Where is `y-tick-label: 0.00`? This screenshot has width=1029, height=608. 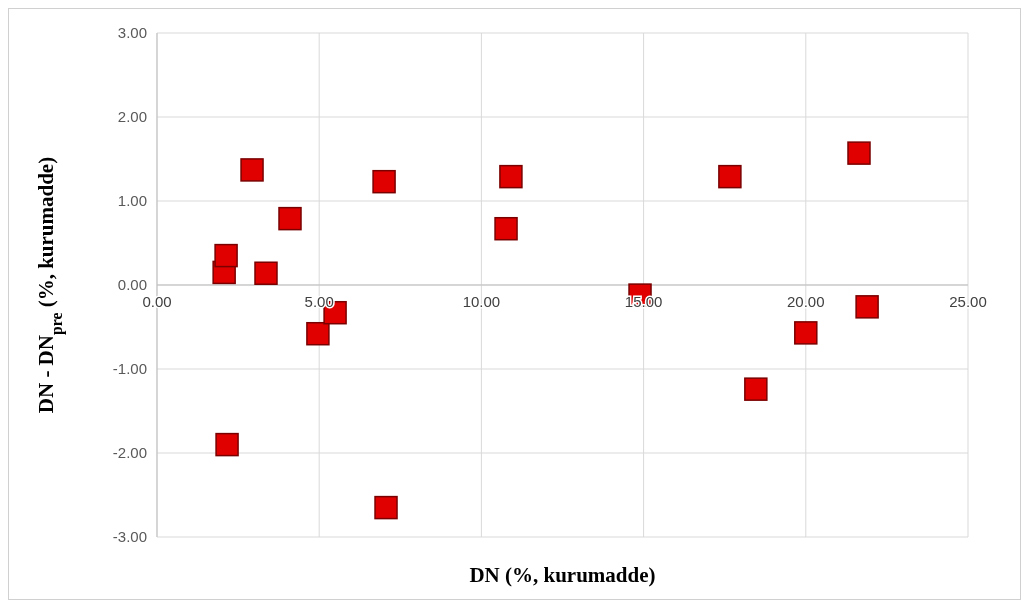 y-tick-label: 0.00 is located at coordinates (132, 284).